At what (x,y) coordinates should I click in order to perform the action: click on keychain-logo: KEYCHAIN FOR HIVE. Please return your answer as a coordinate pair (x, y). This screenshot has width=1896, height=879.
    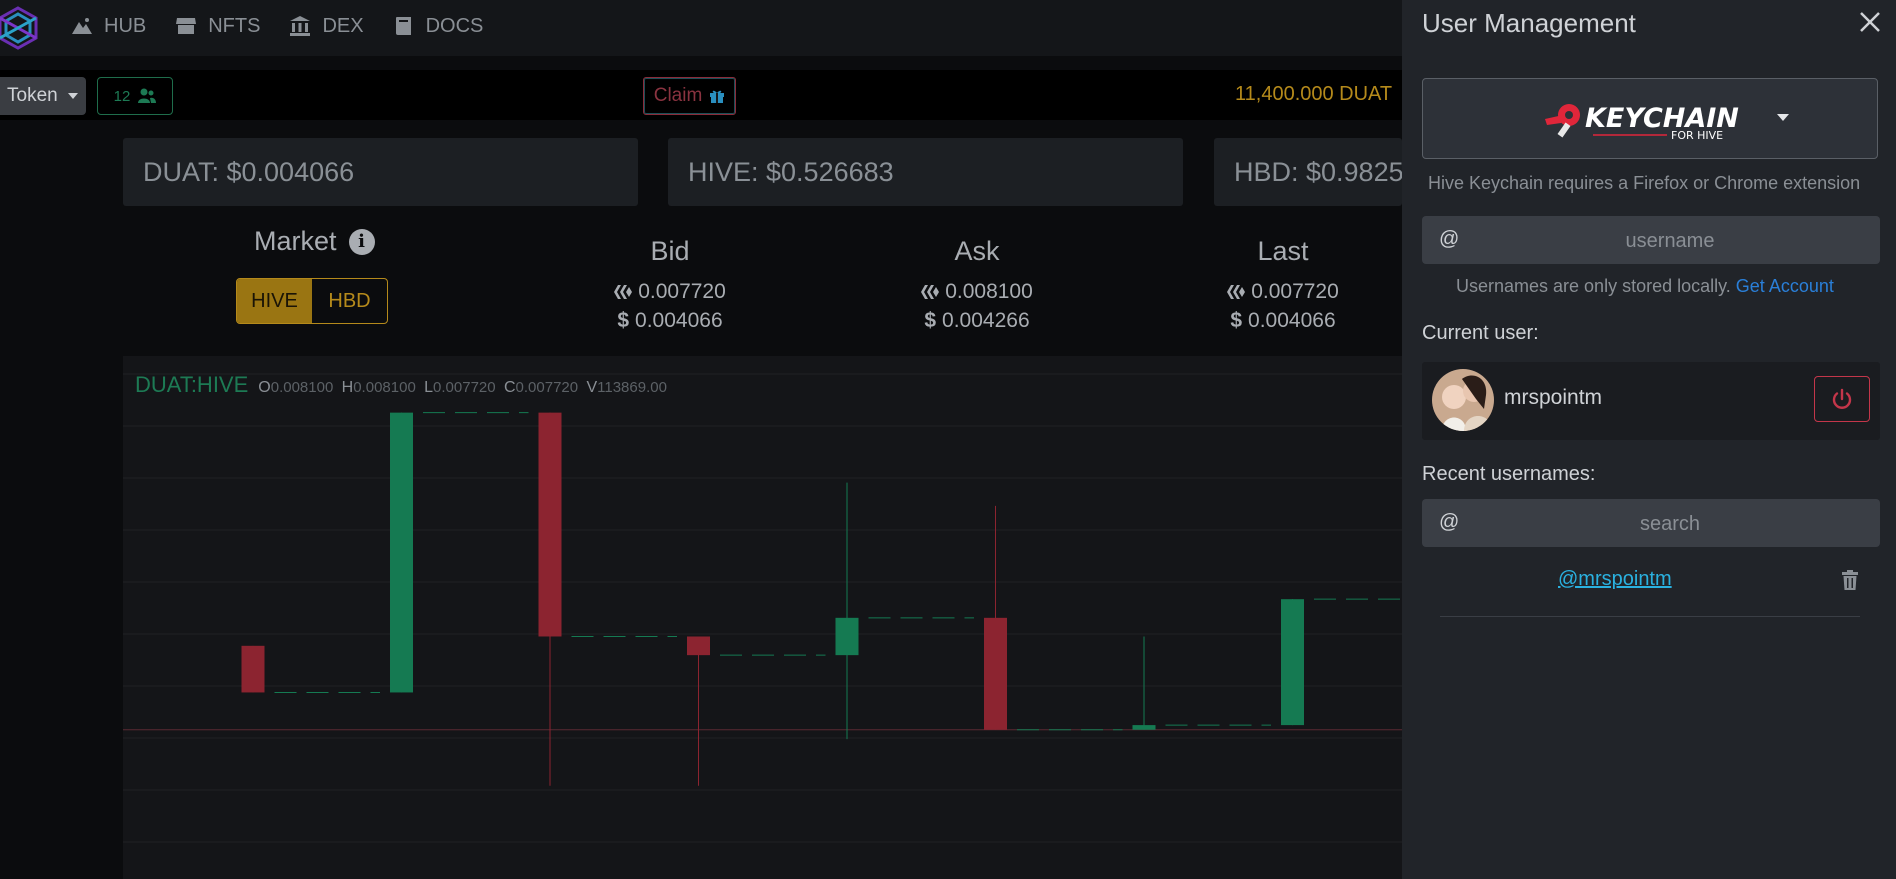
    Looking at the image, I should click on (1642, 122).